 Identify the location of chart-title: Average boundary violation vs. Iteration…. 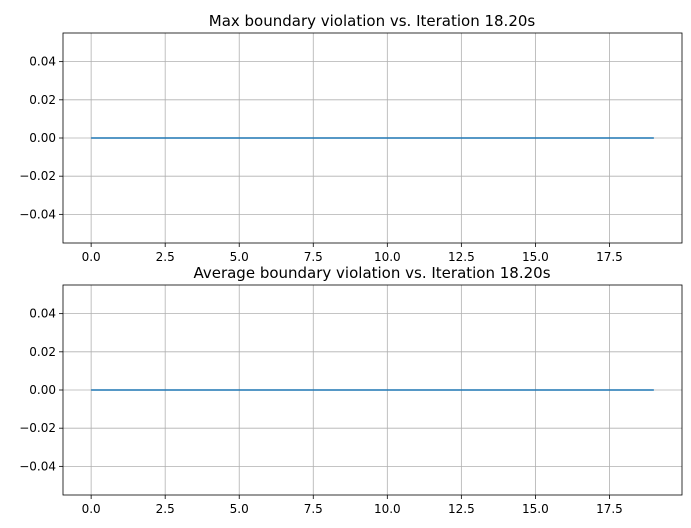
(371, 273).